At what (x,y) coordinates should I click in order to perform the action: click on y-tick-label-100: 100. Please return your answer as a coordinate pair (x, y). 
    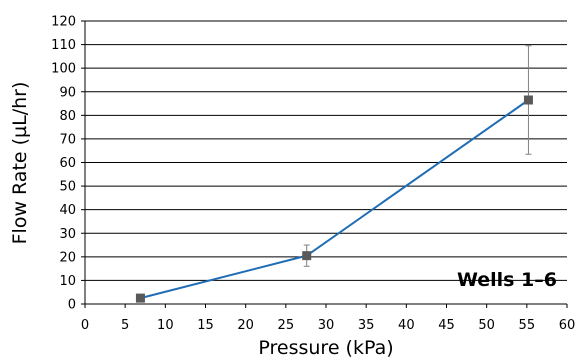
    Looking at the image, I should click on (63, 69).